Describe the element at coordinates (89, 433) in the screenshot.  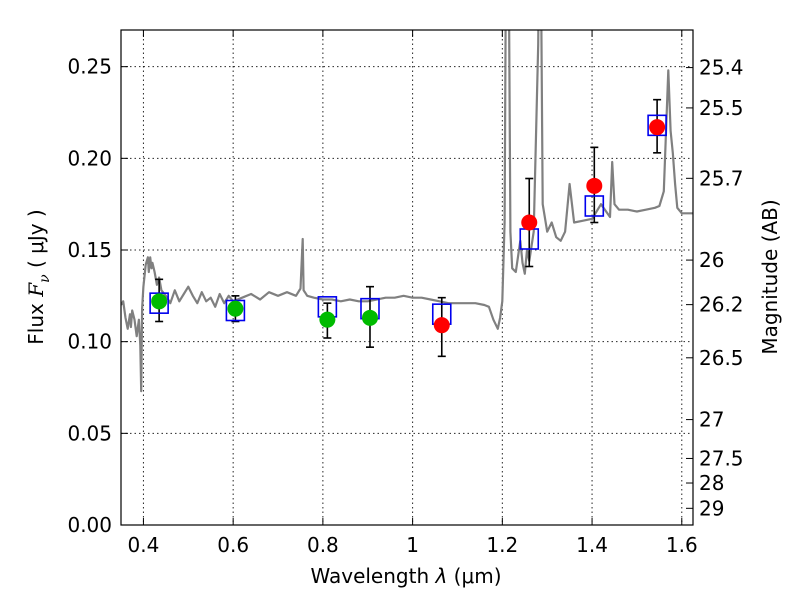
I see `y-tick-label: 0.05` at that location.